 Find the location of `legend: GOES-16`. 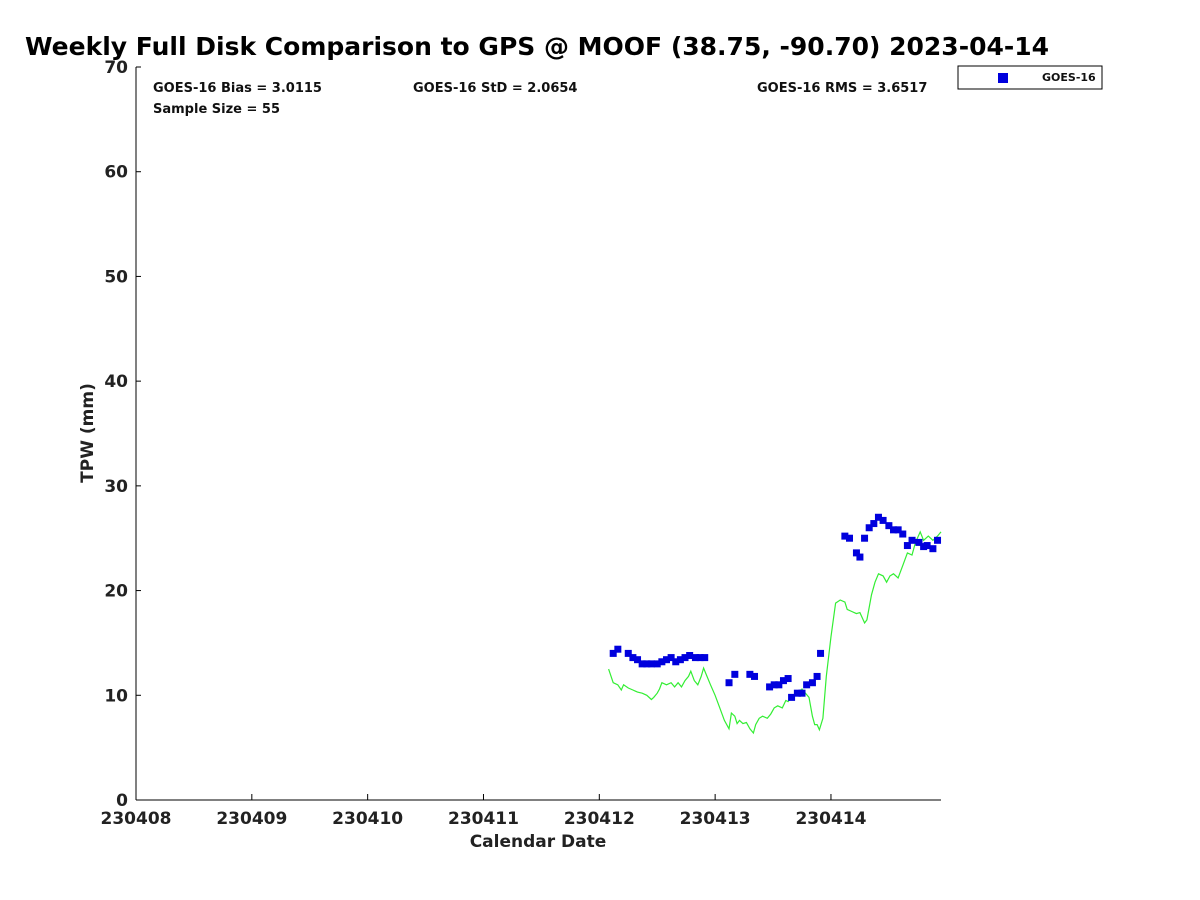

legend: GOES-16 is located at coordinates (1030, 77).